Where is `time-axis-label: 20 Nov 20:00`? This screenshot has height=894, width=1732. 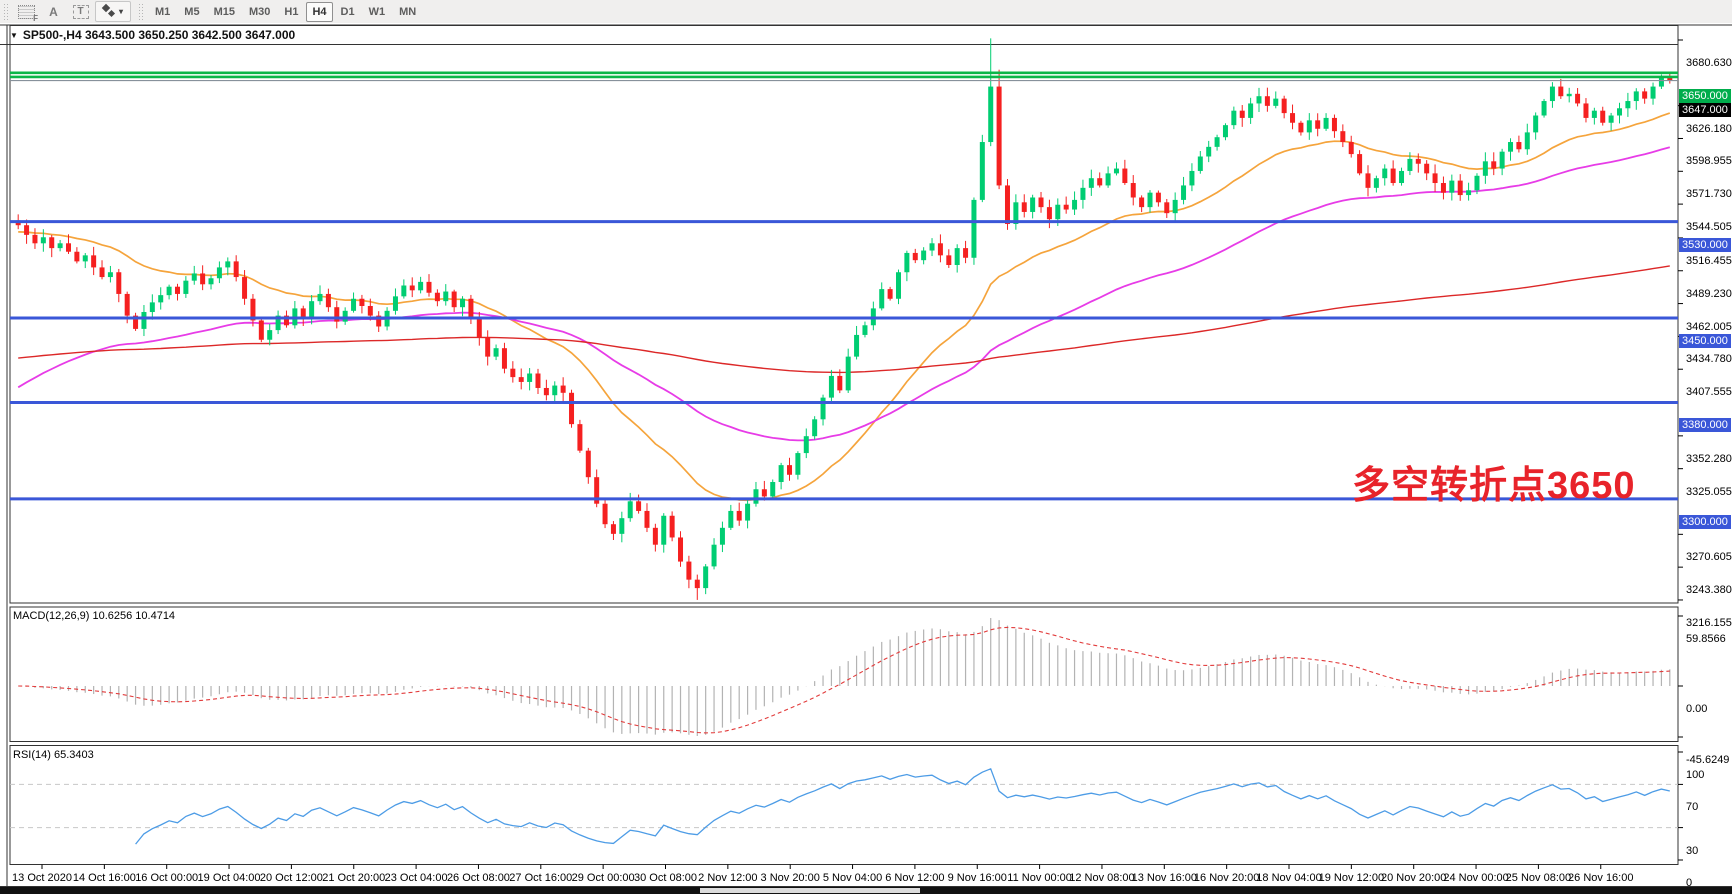 time-axis-label: 20 Nov 20:00 is located at coordinates (1413, 878).